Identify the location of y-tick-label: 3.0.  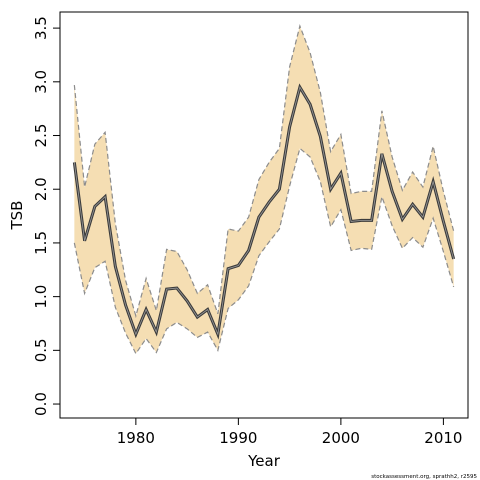
(41, 82).